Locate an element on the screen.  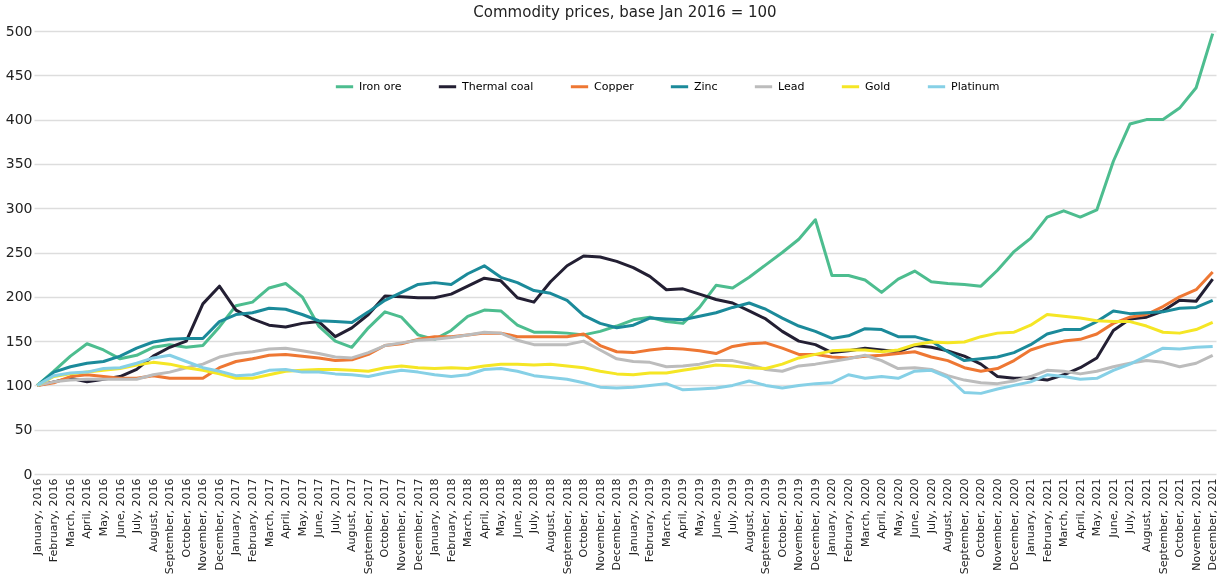
y-tick-label: 100 is located at coordinates (19, 384).